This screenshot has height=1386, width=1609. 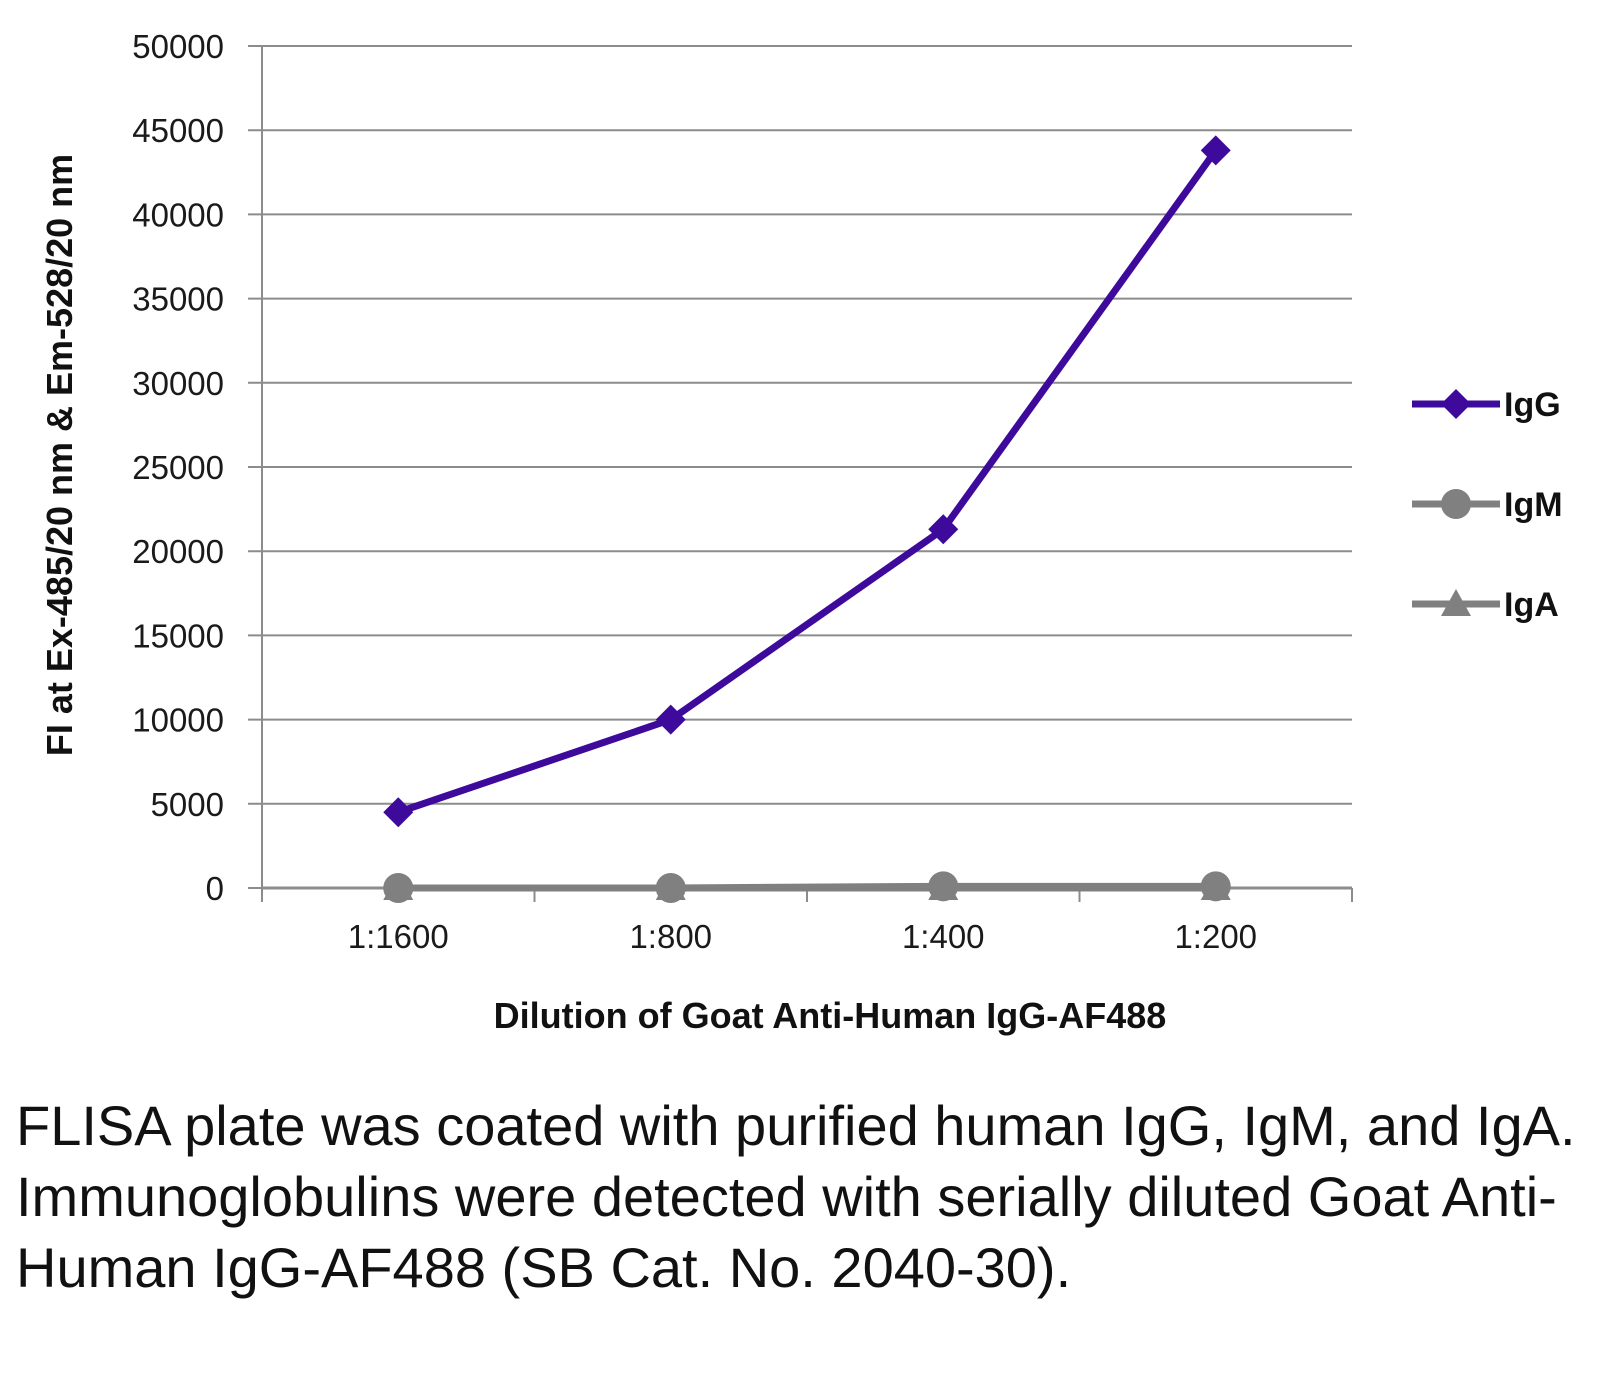 I want to click on y-tick-label: 5000, so click(x=187, y=804).